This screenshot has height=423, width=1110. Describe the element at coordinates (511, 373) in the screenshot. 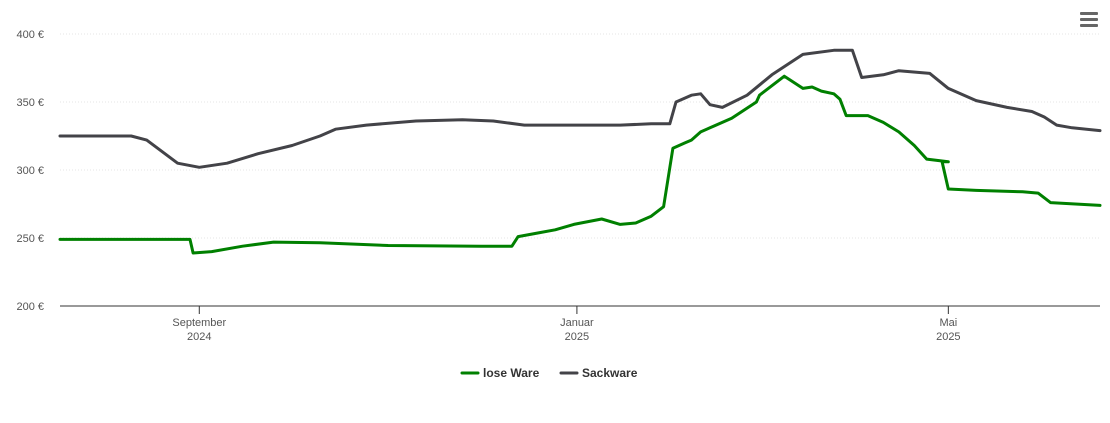

I see `legend-label: lose Ware` at that location.